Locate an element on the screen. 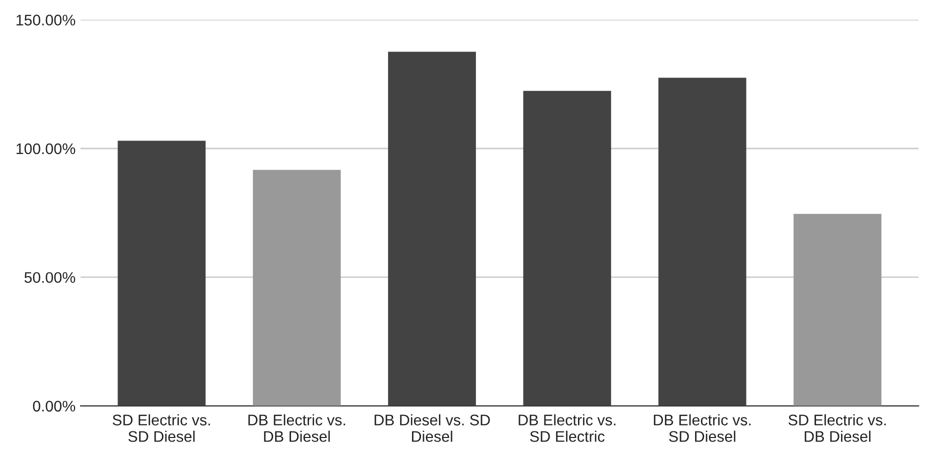  y-tick-label: 150.00% is located at coordinates (46, 20).